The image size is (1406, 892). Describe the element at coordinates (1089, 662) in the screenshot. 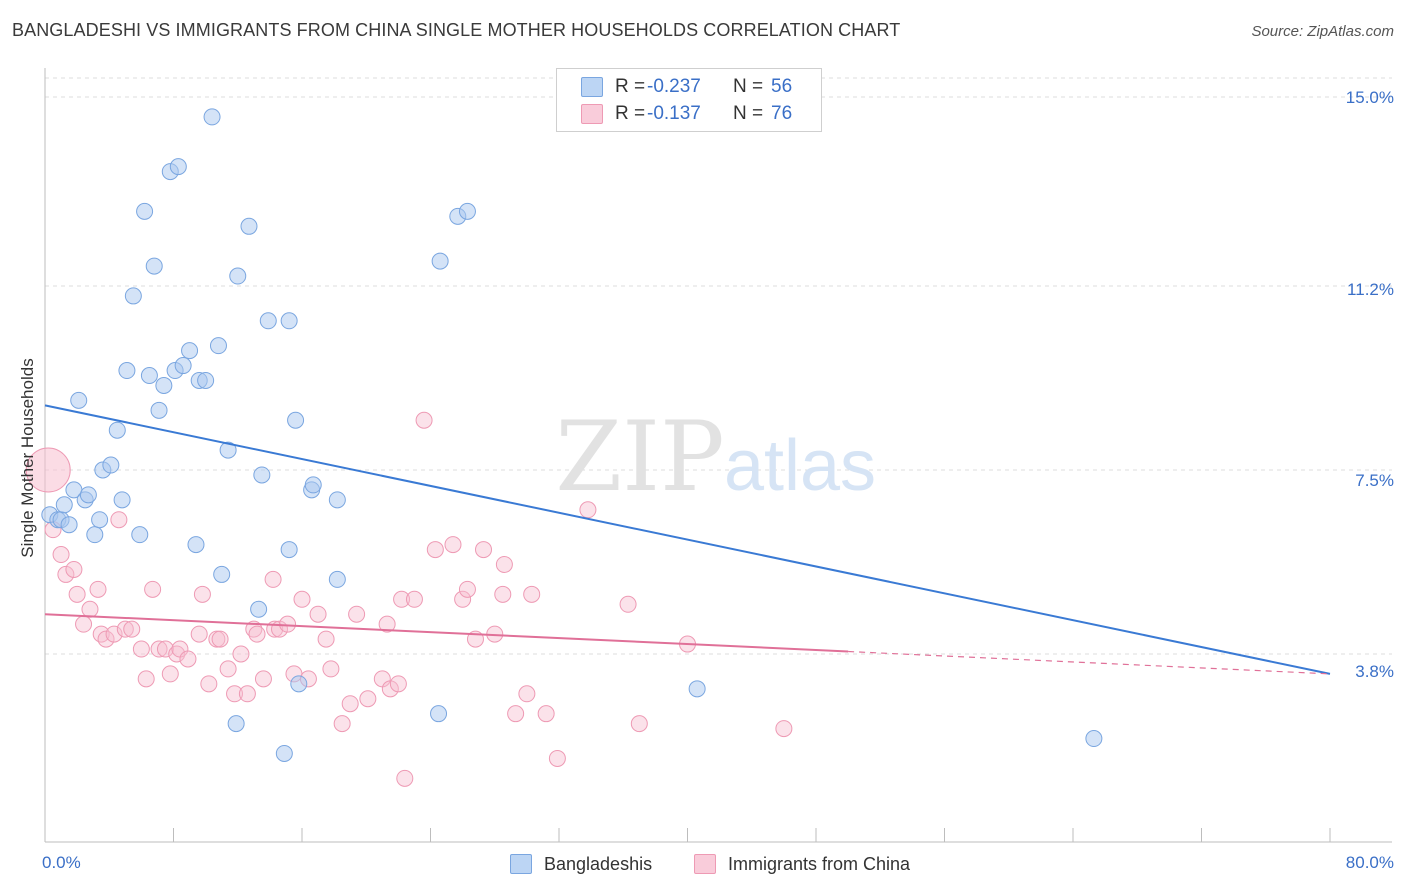

I see `trend-line-china-dashed` at that location.